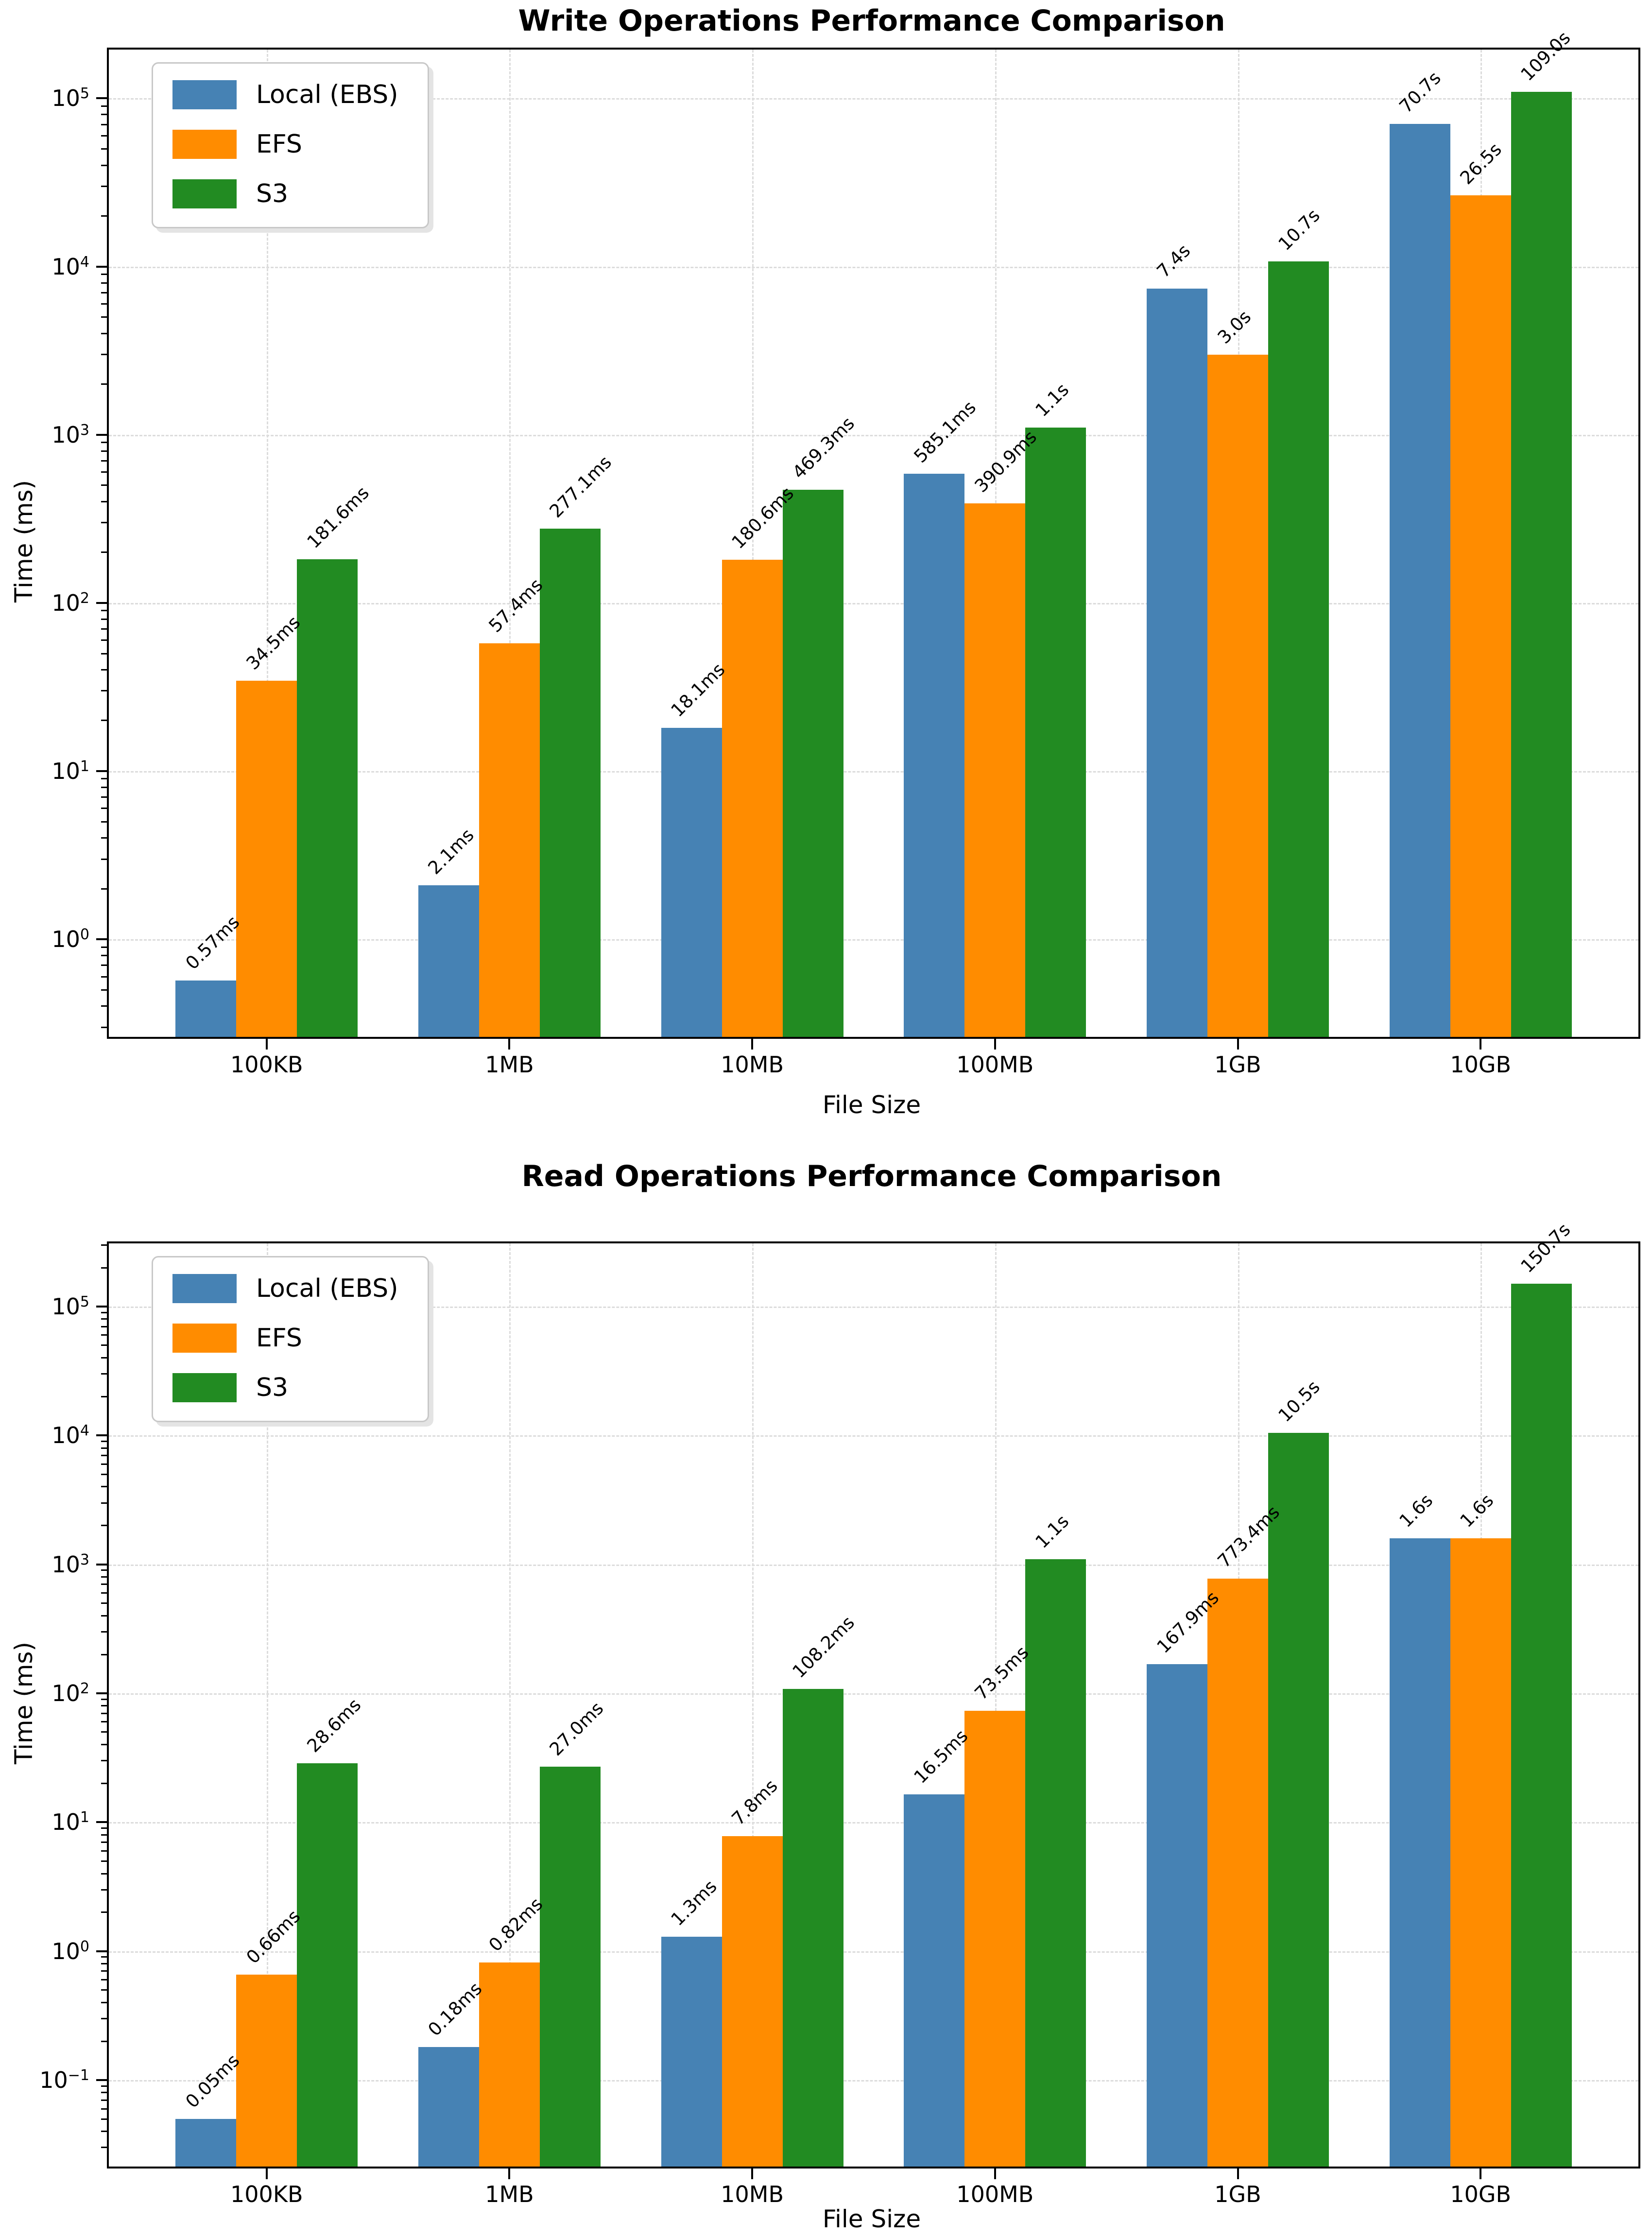  Describe the element at coordinates (1481, 2194) in the screenshot. I see `x-tick-label: 10GB` at that location.